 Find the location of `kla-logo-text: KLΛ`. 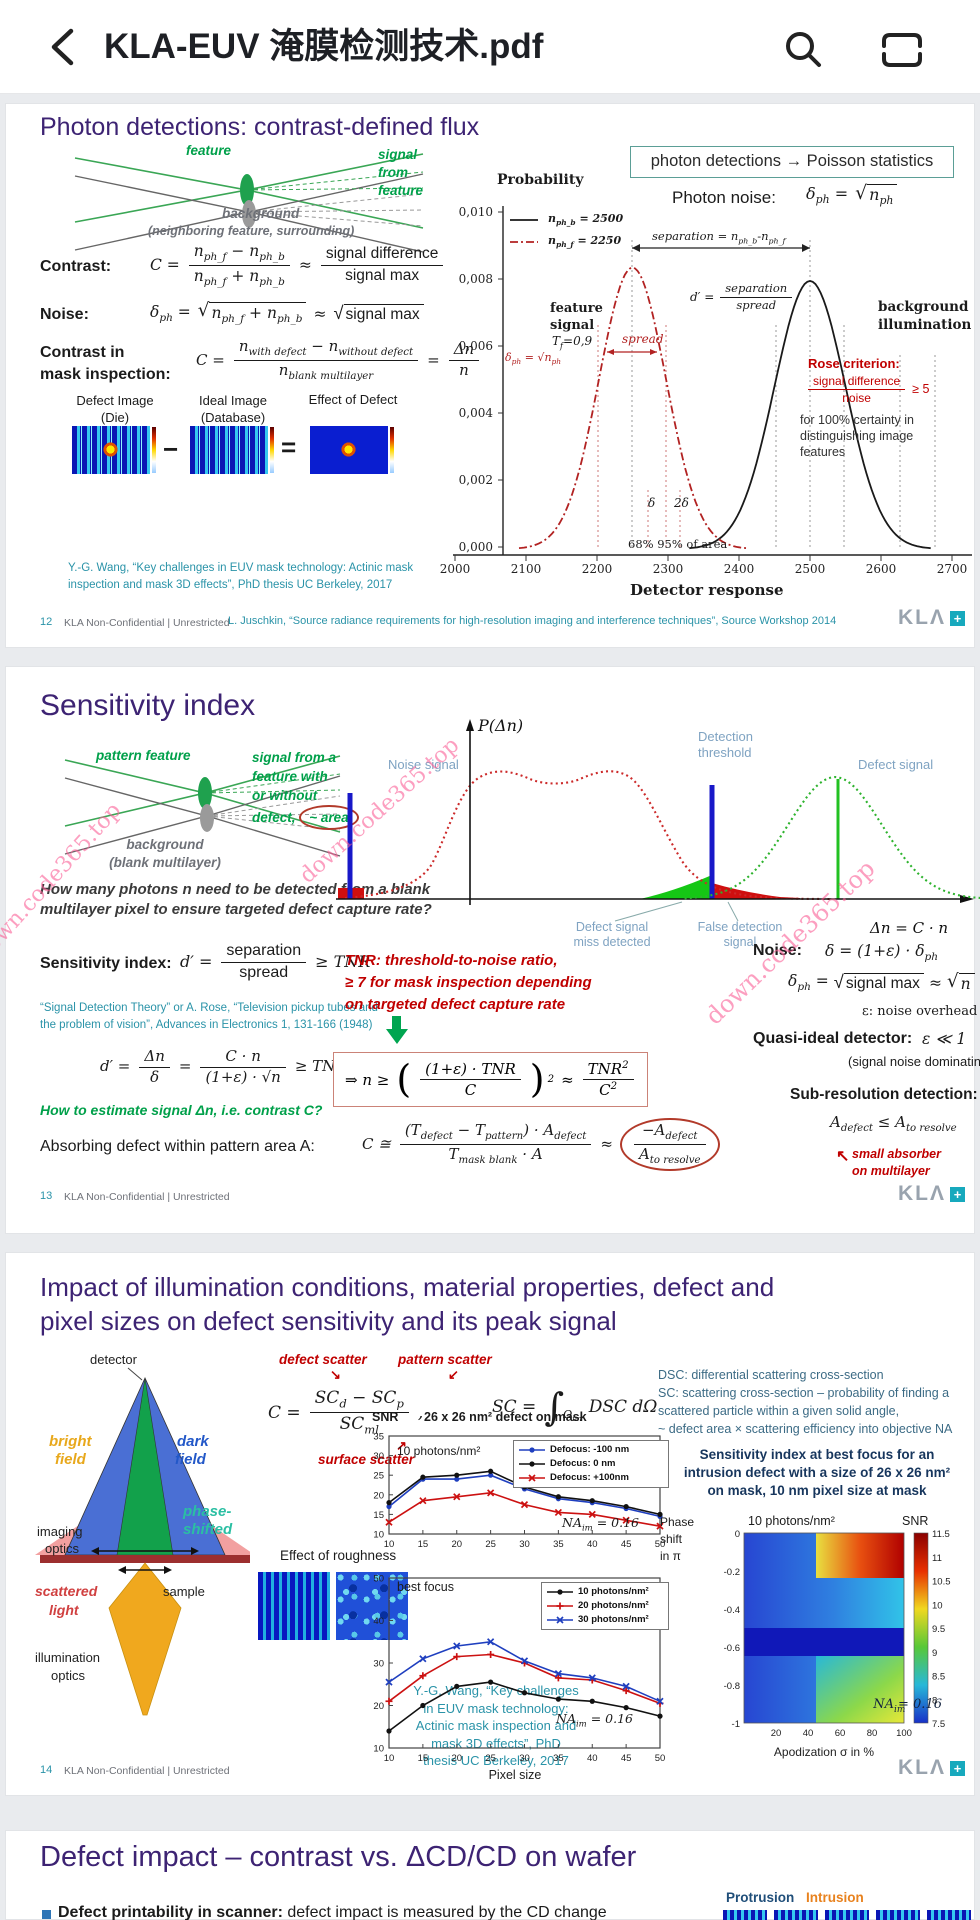

kla-logo-text: KLΛ is located at coordinates (922, 1767).